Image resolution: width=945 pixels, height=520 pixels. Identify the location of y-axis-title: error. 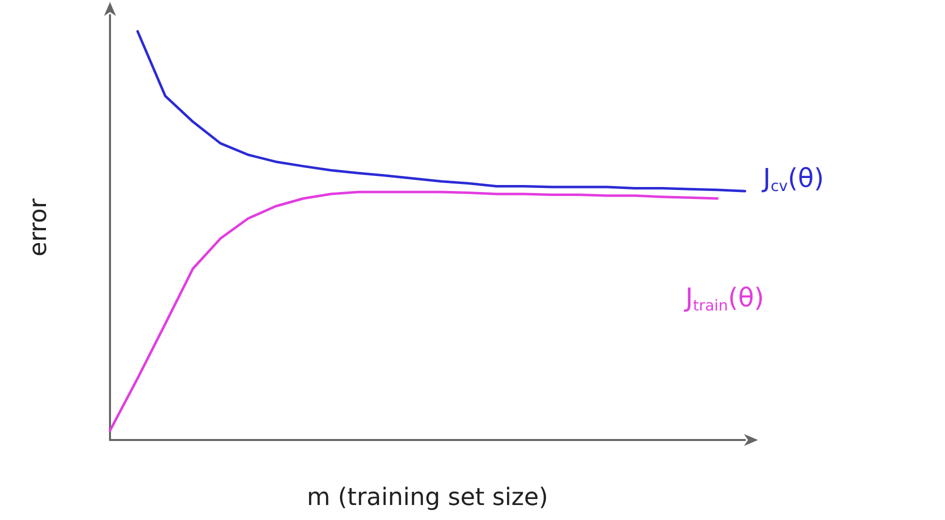
(38, 227).